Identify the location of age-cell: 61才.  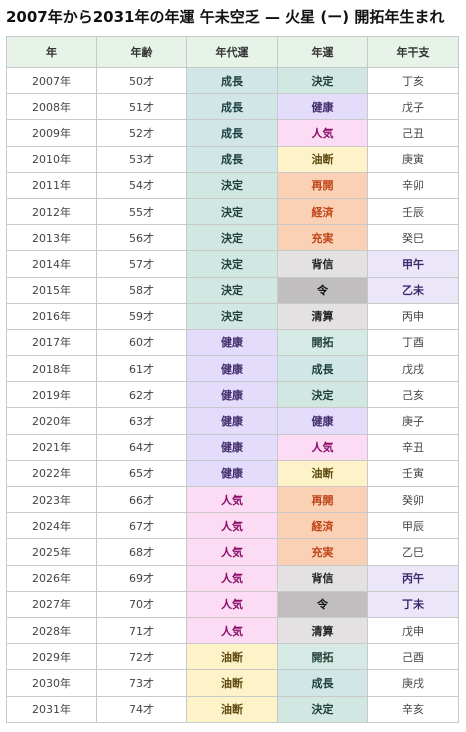
(141, 369).